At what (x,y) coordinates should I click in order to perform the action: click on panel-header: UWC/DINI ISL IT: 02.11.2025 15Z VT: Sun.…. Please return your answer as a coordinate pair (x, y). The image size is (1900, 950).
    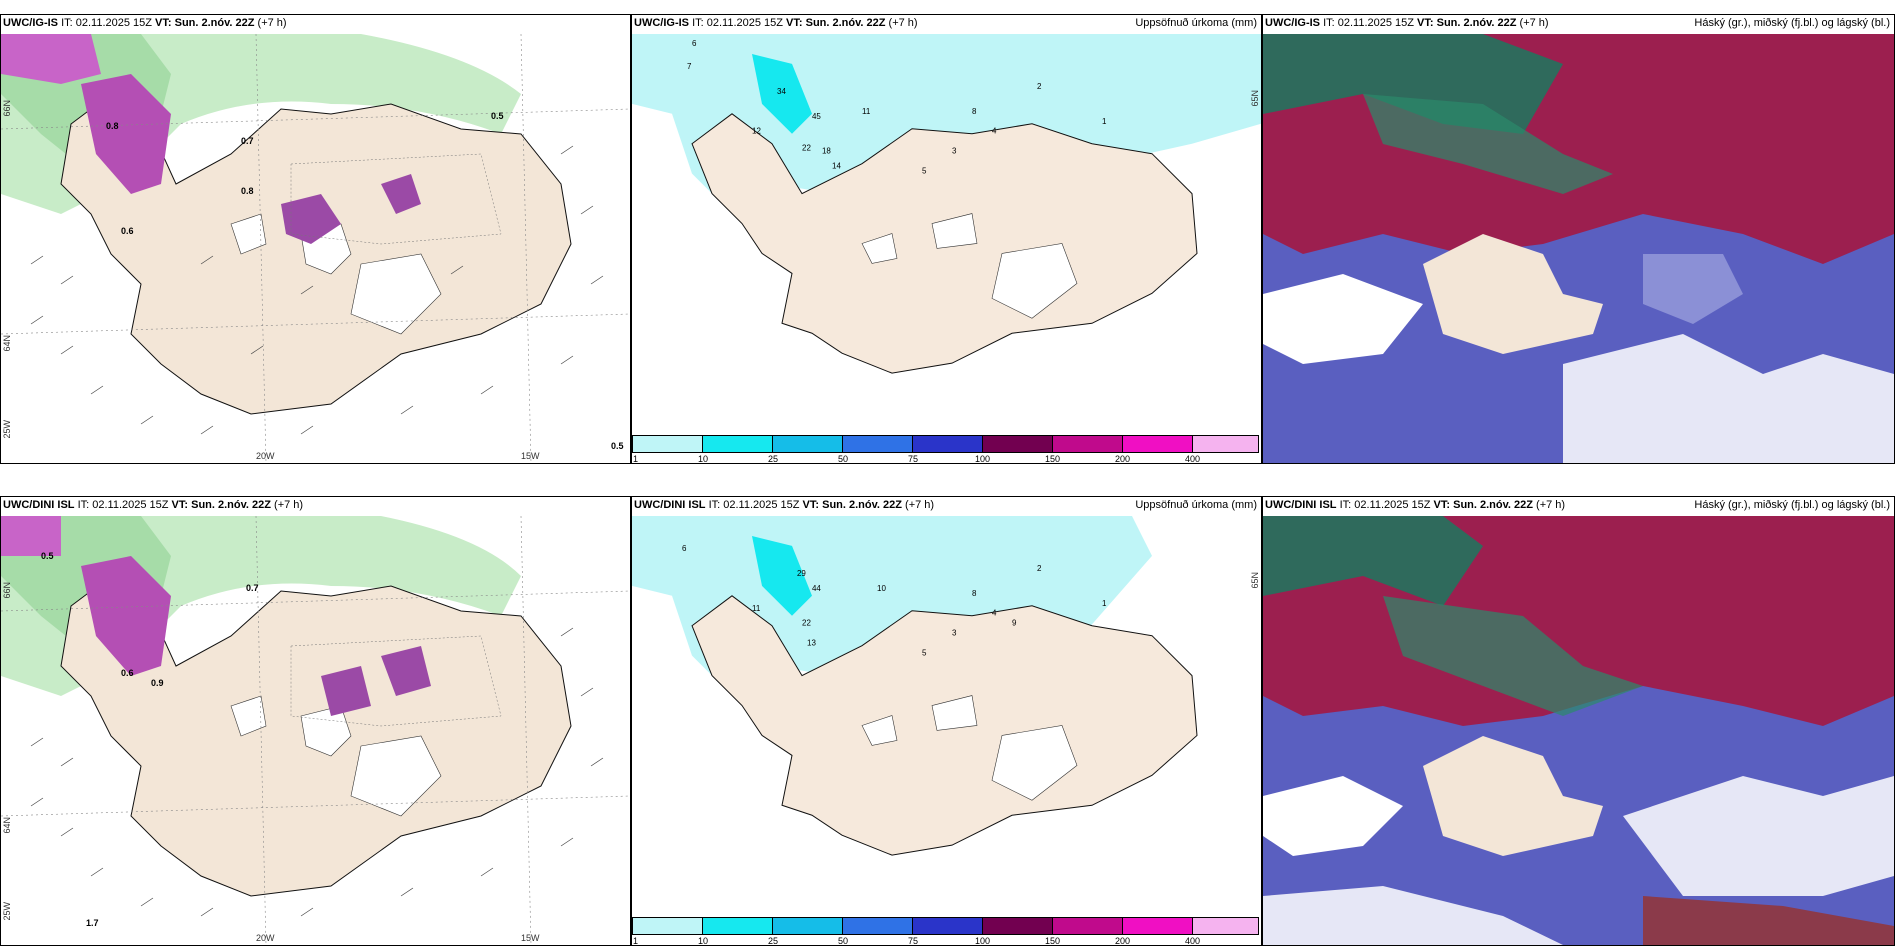
    Looking at the image, I should click on (153, 505).